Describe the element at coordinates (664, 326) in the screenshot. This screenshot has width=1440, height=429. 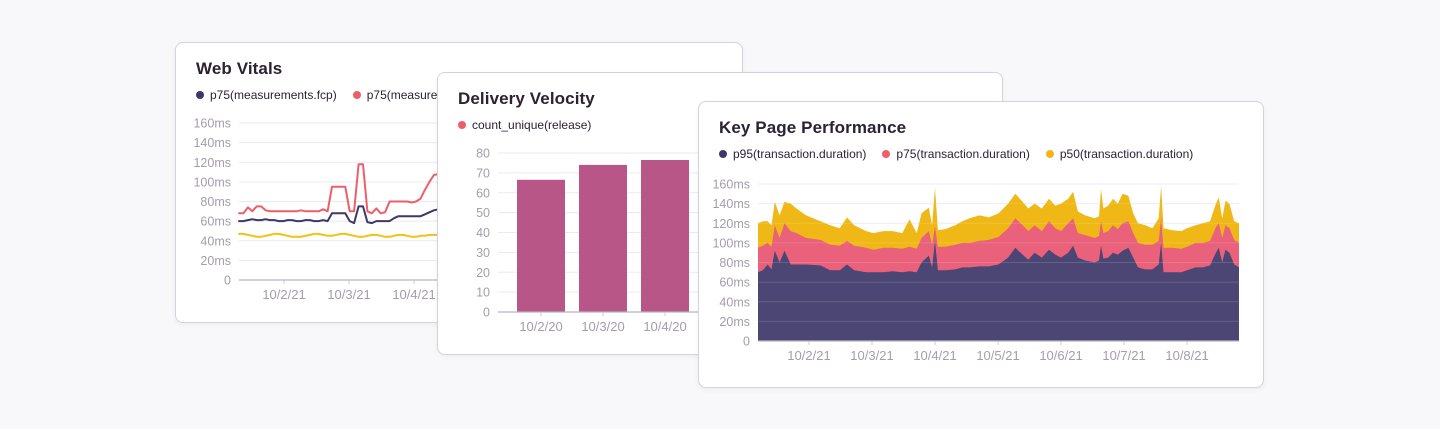
I see `svg-text: 10/4/20` at that location.